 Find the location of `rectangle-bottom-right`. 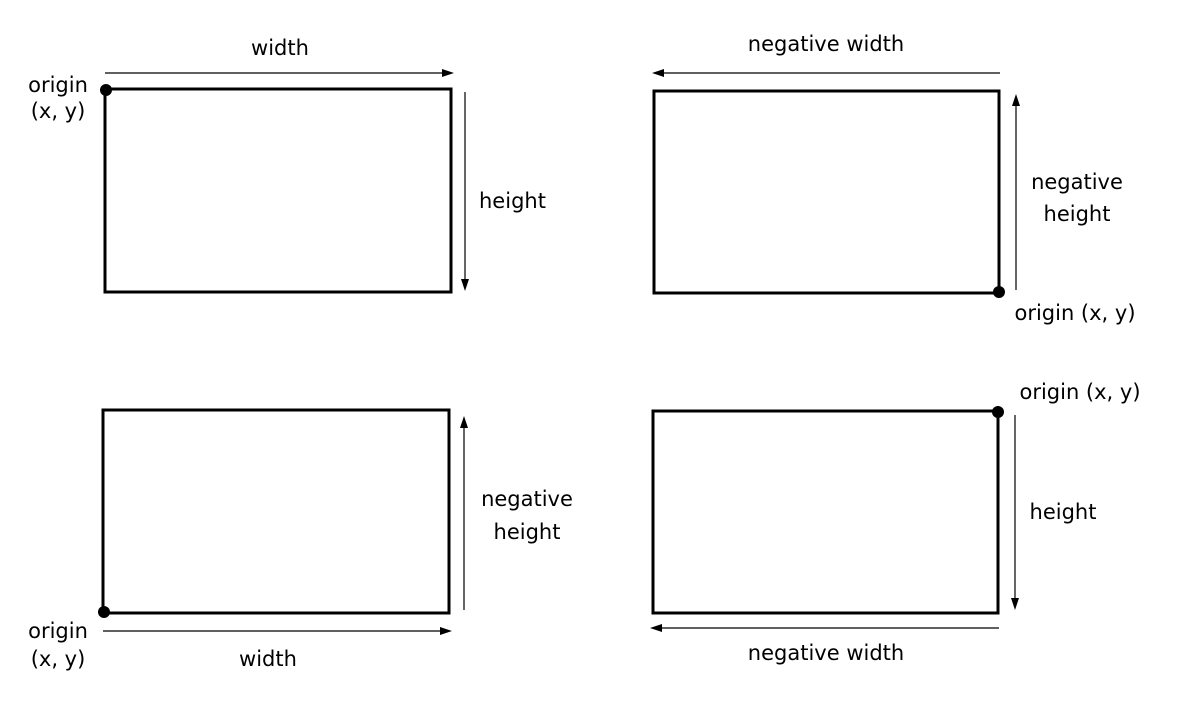

rectangle-bottom-right is located at coordinates (825, 512).